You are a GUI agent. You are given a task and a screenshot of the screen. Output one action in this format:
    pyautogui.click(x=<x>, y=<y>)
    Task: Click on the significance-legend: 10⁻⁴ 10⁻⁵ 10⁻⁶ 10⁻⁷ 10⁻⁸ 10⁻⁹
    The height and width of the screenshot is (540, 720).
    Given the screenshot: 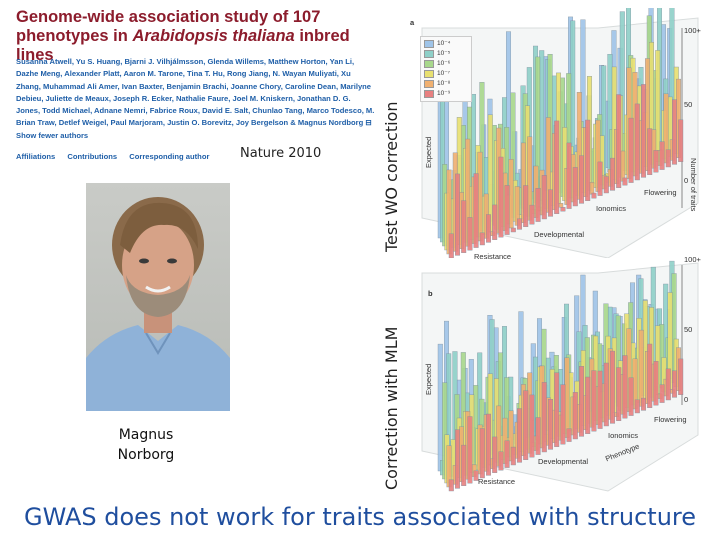 What is the action you would take?
    pyautogui.click(x=446, y=69)
    